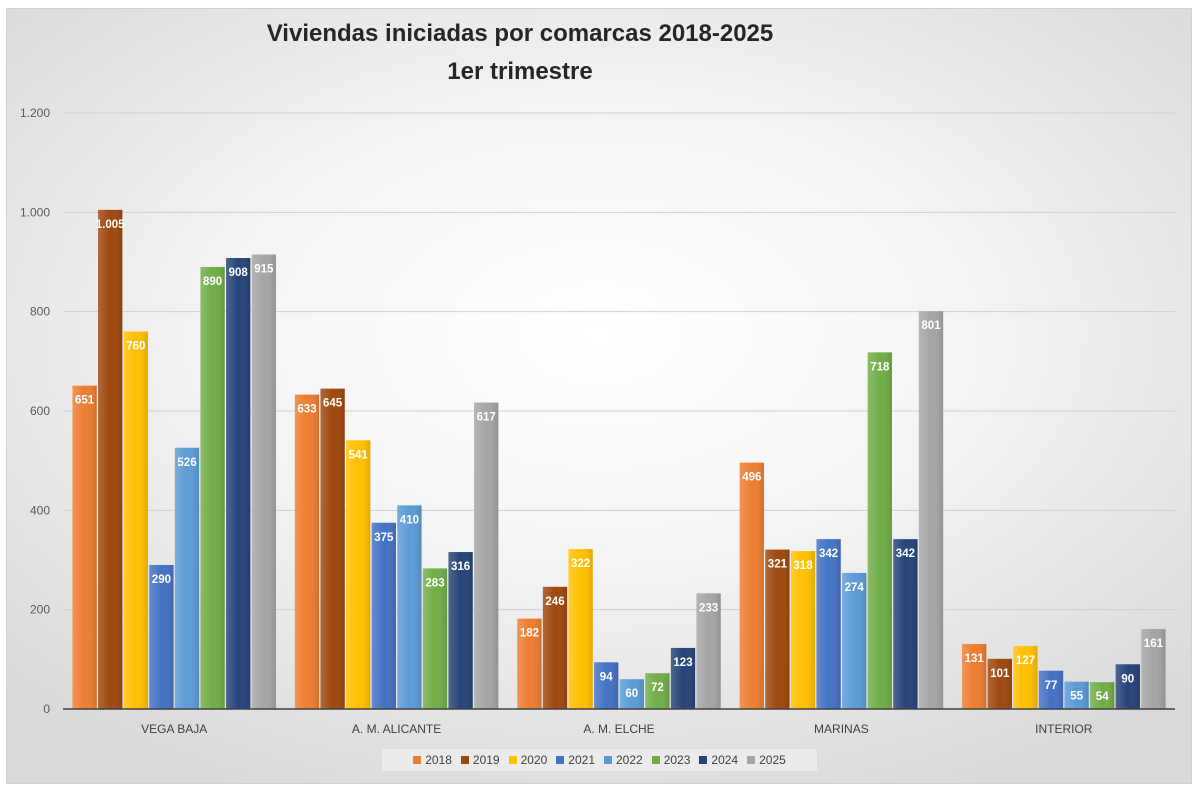 The height and width of the screenshot is (787, 1200). What do you see at coordinates (618, 729) in the screenshot?
I see `x-tick-label: A. M. ELCHE` at bounding box center [618, 729].